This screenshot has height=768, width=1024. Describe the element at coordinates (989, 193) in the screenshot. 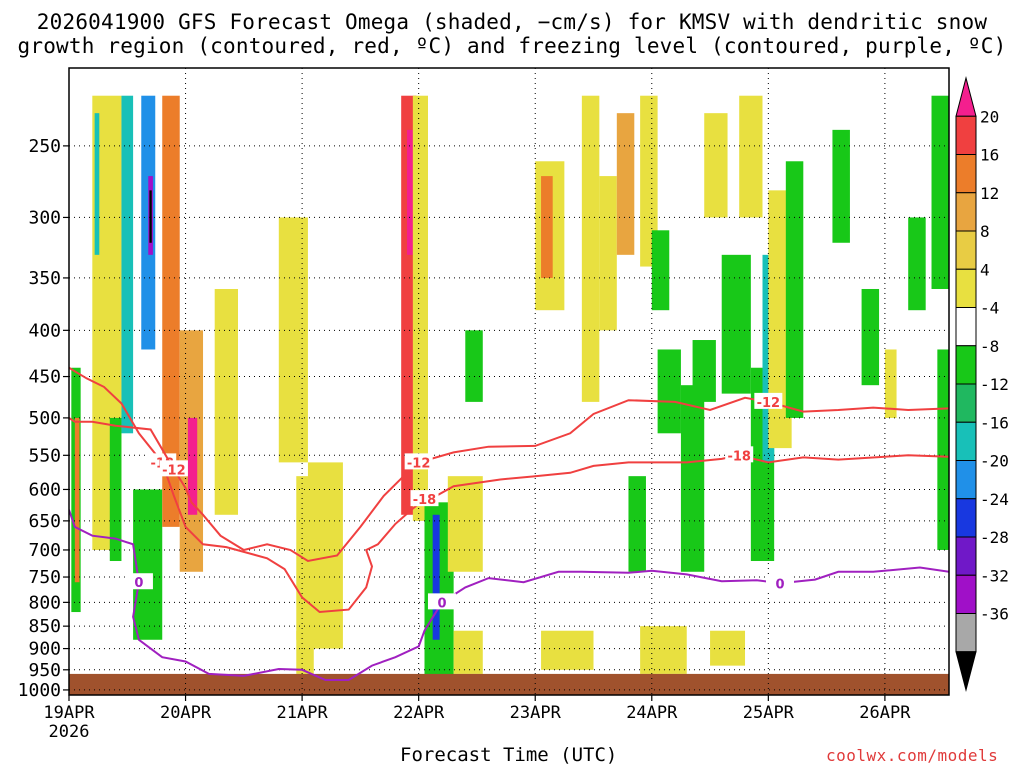

I see `colorbar-label: 12` at that location.